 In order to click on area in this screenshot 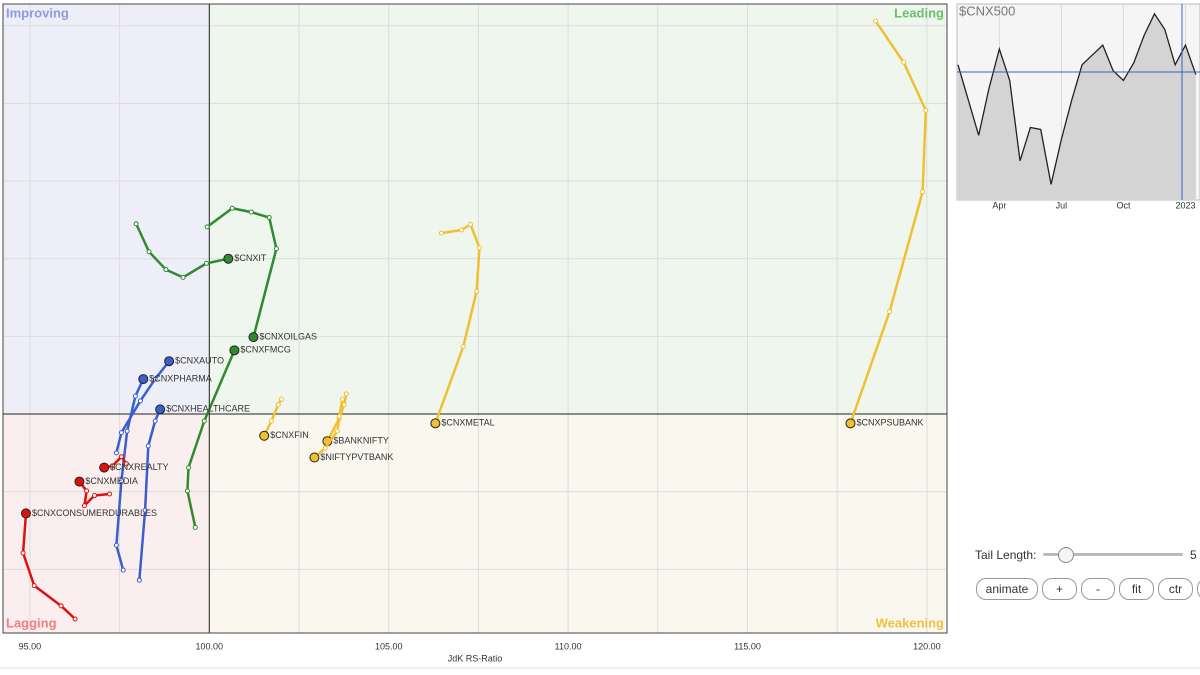, I will do `click(1077, 106)`.